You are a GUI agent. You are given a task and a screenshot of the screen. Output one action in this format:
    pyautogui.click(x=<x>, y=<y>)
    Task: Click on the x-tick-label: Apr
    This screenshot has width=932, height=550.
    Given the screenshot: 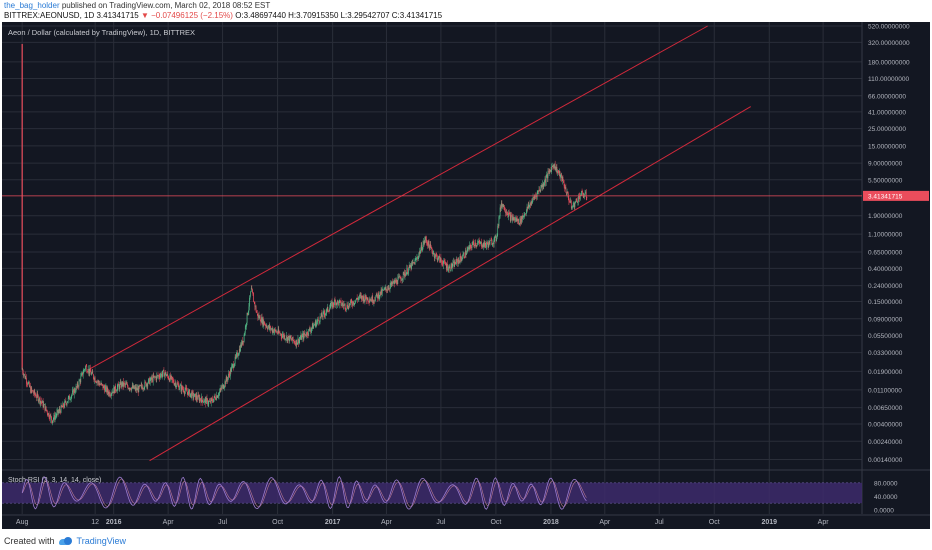 What is the action you would take?
    pyautogui.click(x=387, y=522)
    